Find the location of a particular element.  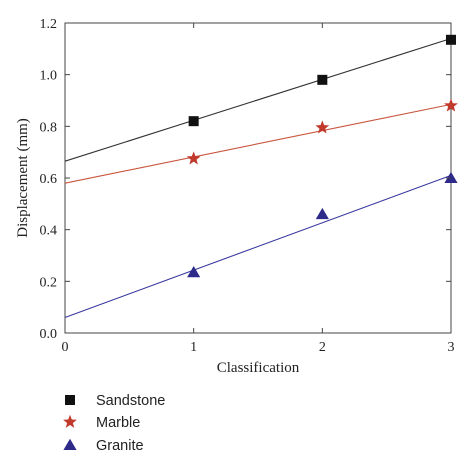

y-tick-label: 0.0 is located at coordinates (49, 334).